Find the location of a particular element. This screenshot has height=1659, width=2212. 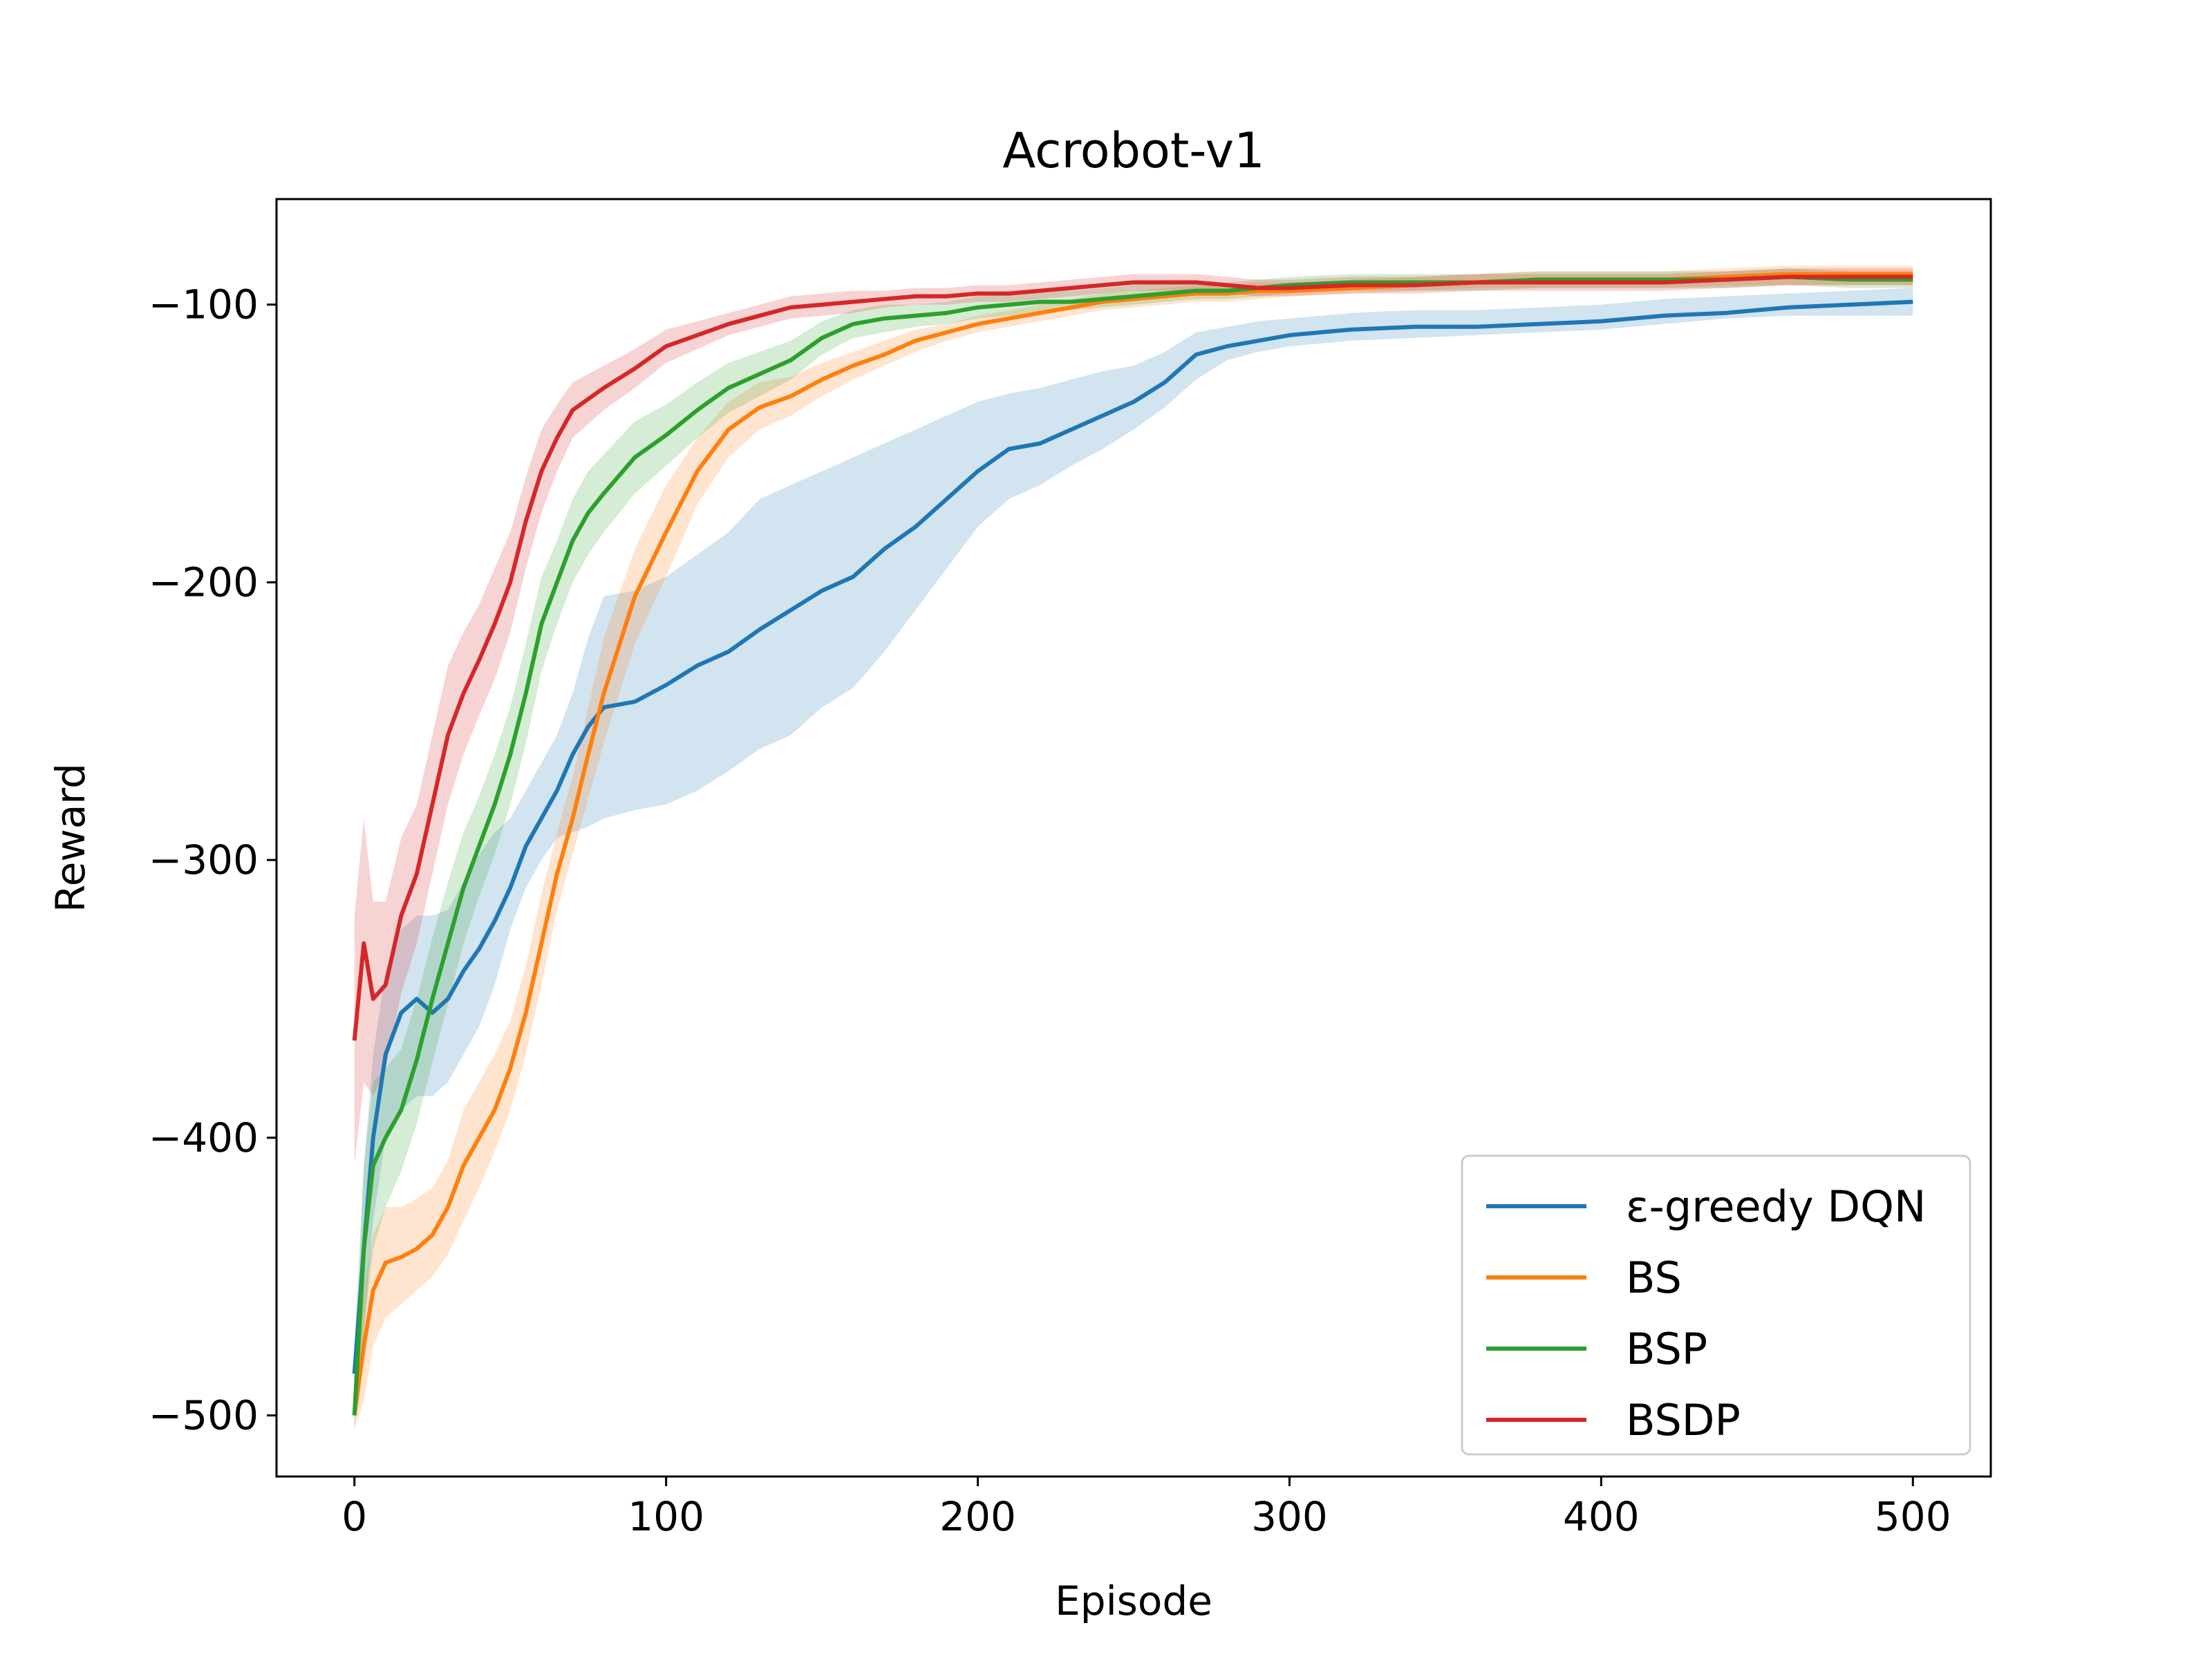

legend-label-0: ε-greedy DQN is located at coordinates (1776, 1206).